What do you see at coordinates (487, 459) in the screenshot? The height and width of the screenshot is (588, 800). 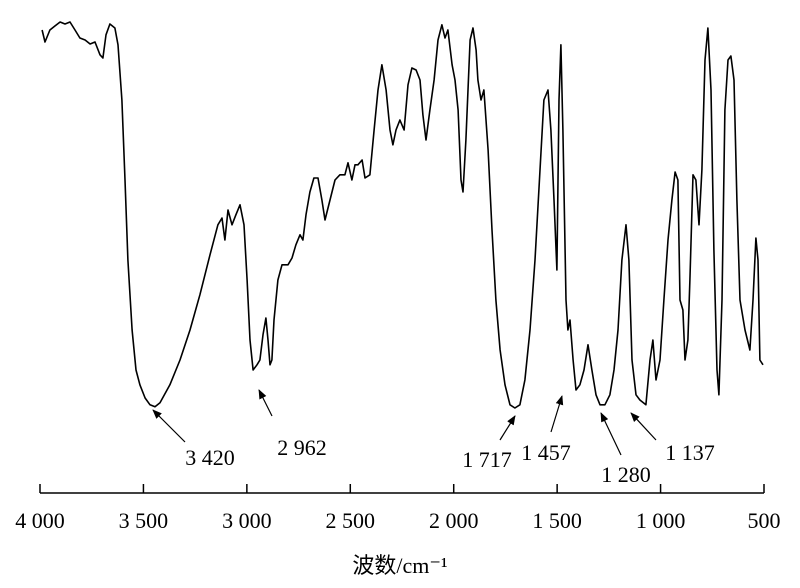 I see `peak-label: 1 717` at bounding box center [487, 459].